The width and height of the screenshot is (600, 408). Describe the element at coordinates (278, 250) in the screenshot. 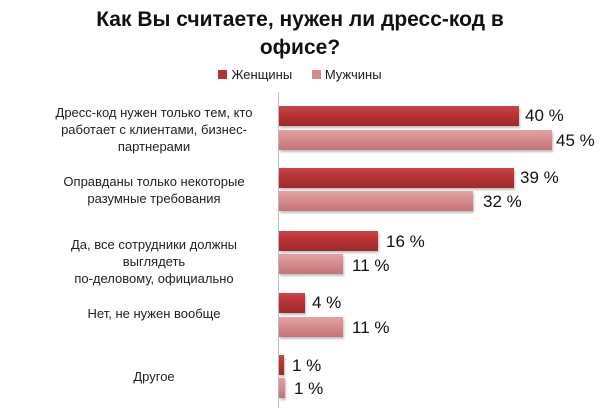

I see `category-axis-line` at that location.